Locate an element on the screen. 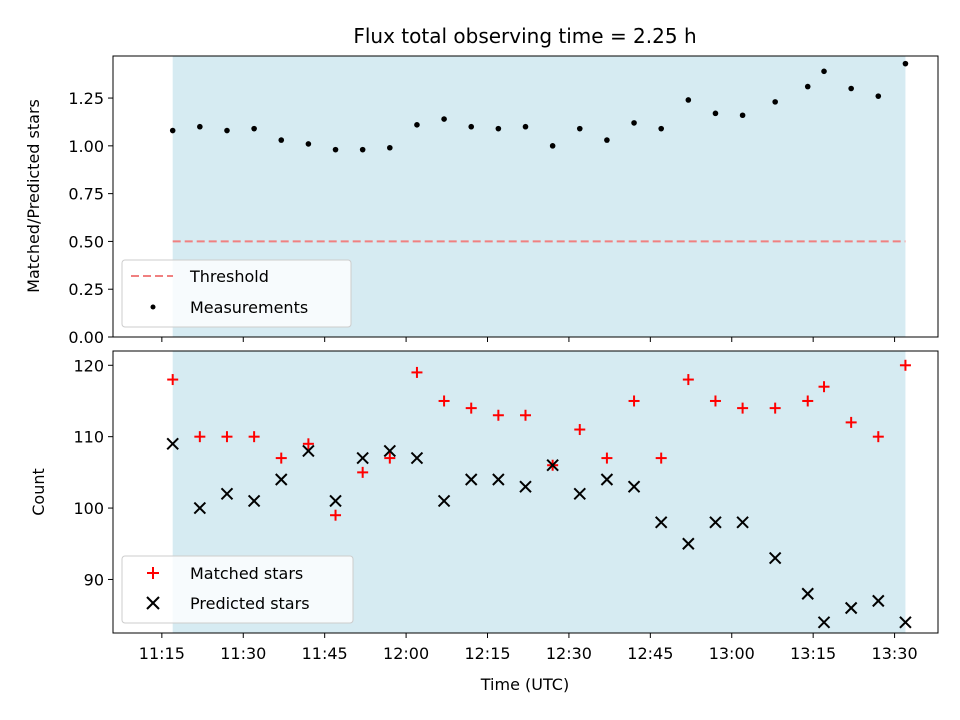 The height and width of the screenshot is (720, 960). bottom-legend-box is located at coordinates (237, 589).